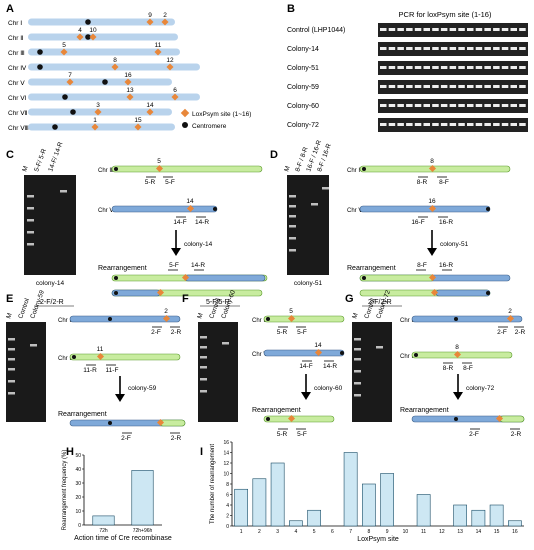 The height and width of the screenshot is (550, 534). I want to click on primer-label: 8-F, so click(422, 265).